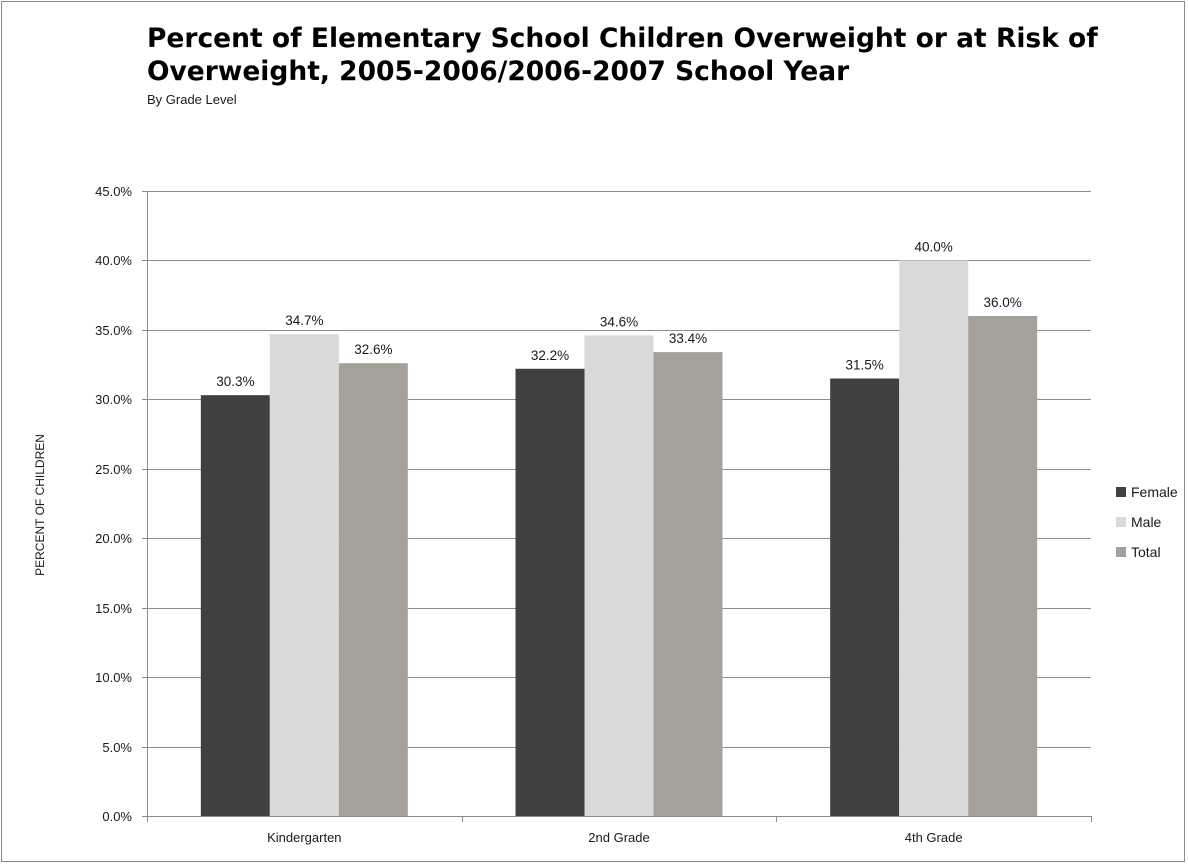 This screenshot has height=865, width=1188. Describe the element at coordinates (192, 99) in the screenshot. I see `chart-subtitle: By Grade Level` at that location.